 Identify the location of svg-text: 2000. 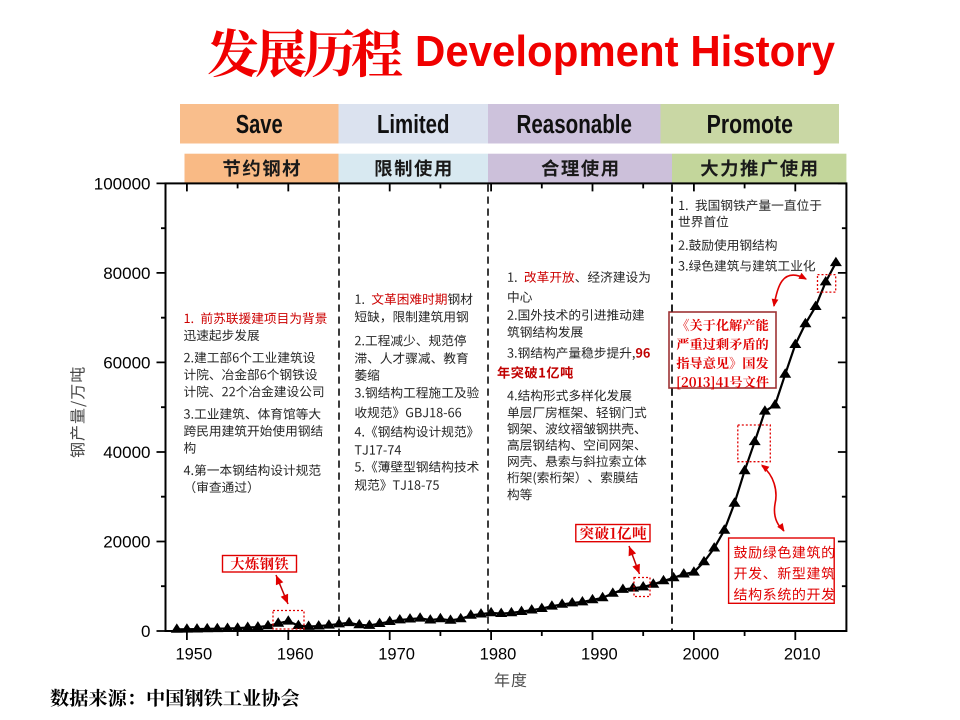
(700, 655).